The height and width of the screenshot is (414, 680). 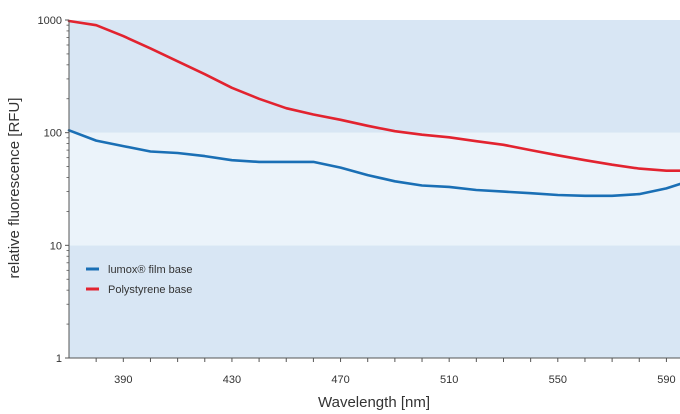 I want to click on legend-label: lumox® film base, so click(x=150, y=270).